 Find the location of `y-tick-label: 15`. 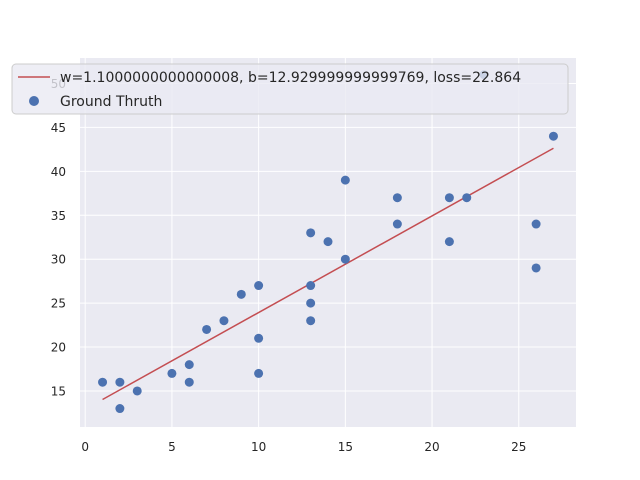

y-tick-label: 15 is located at coordinates (58, 391).